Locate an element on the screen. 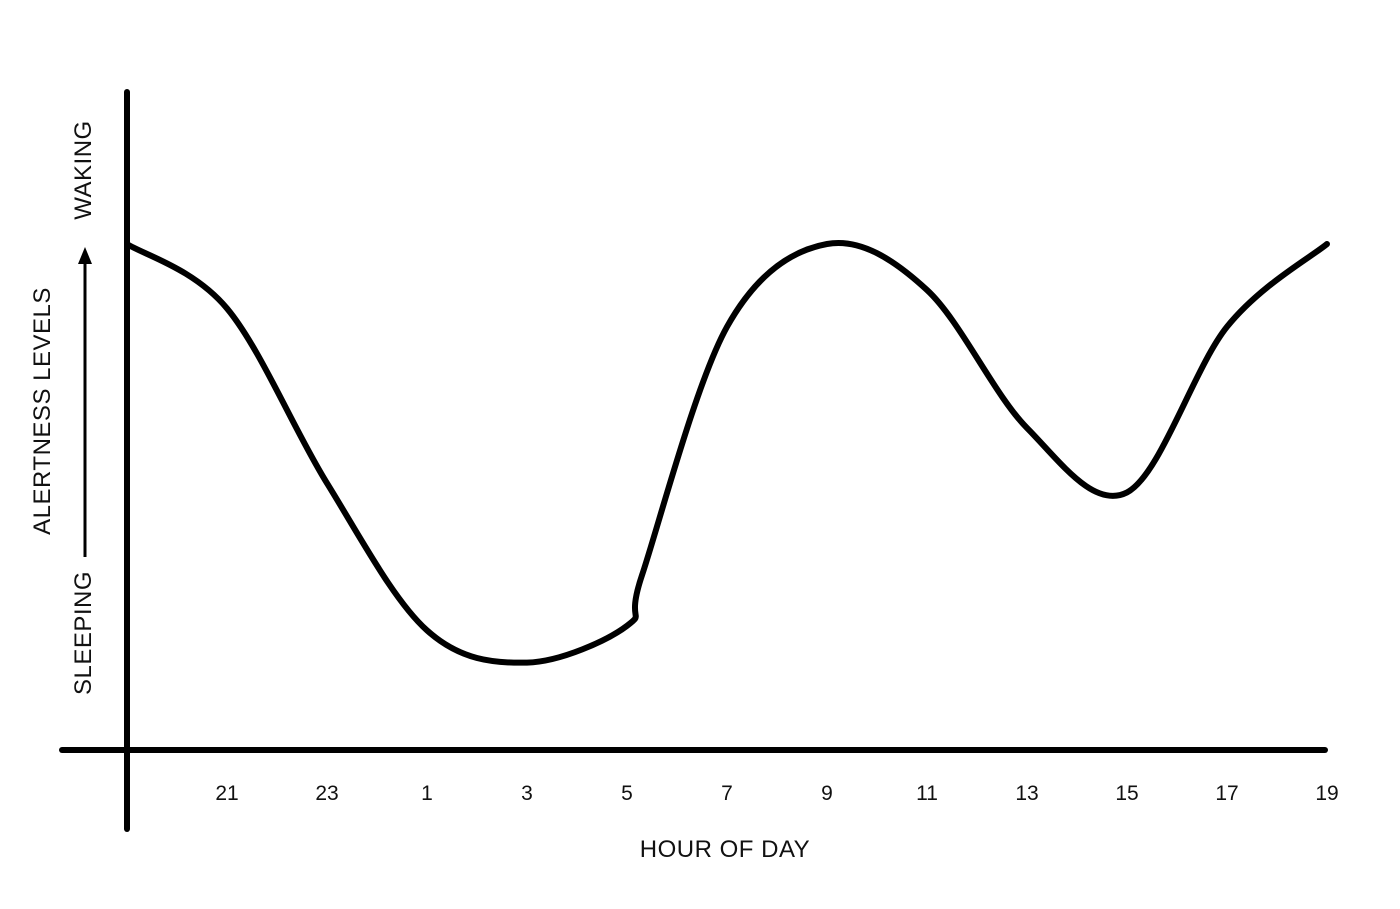 The width and height of the screenshot is (1400, 909). x-tick-label: 23 is located at coordinates (326, 793).